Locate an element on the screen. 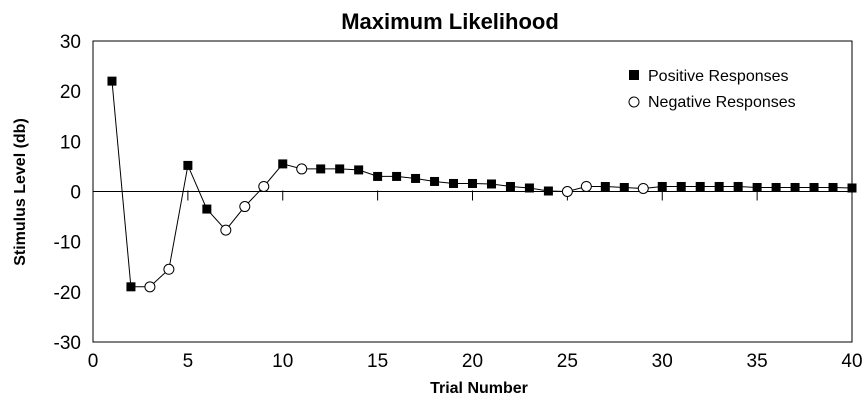 The image size is (867, 399). x-tick-label: 30 is located at coordinates (662, 361).